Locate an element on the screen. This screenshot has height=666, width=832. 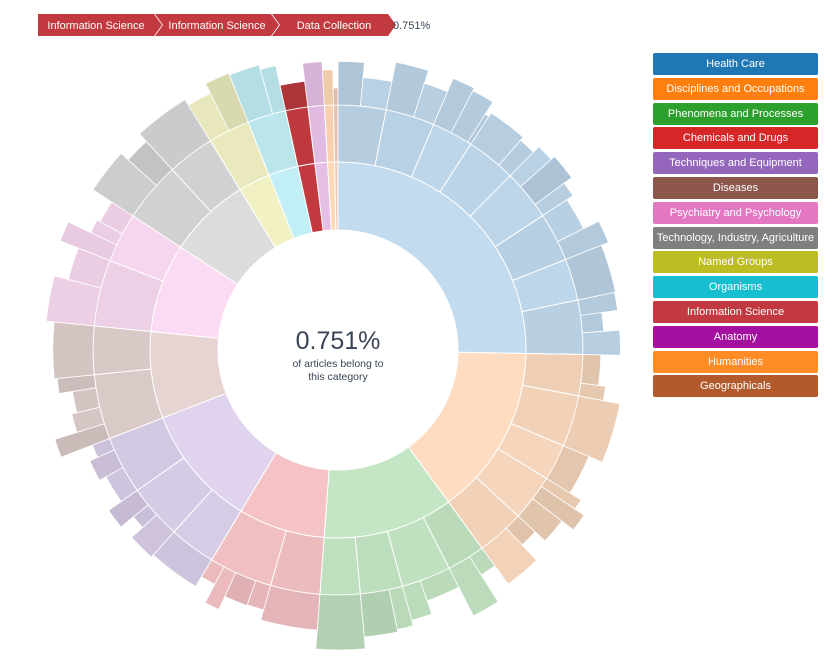
legend-item: Health Care is located at coordinates (735, 64).